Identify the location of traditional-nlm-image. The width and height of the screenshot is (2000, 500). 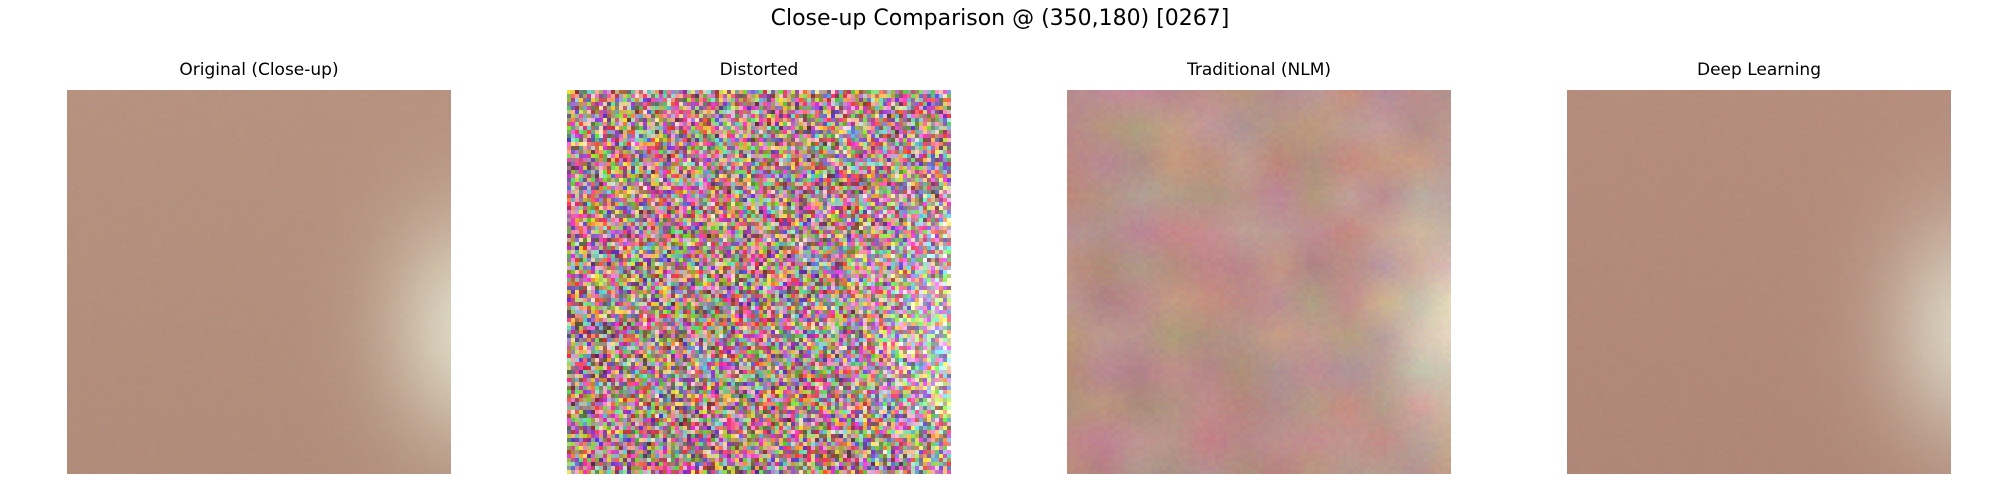
(1259, 282).